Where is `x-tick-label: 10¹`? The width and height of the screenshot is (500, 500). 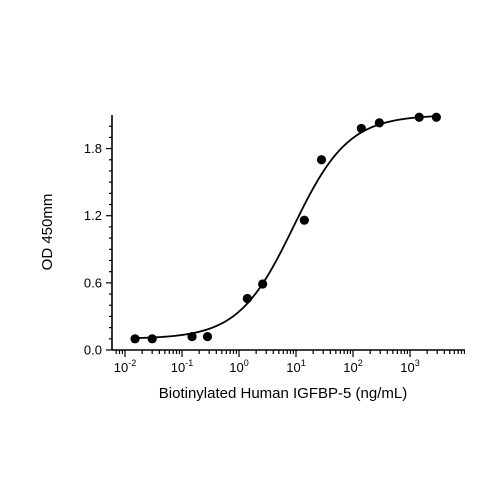 x-tick-label: 10¹ is located at coordinates (295, 366).